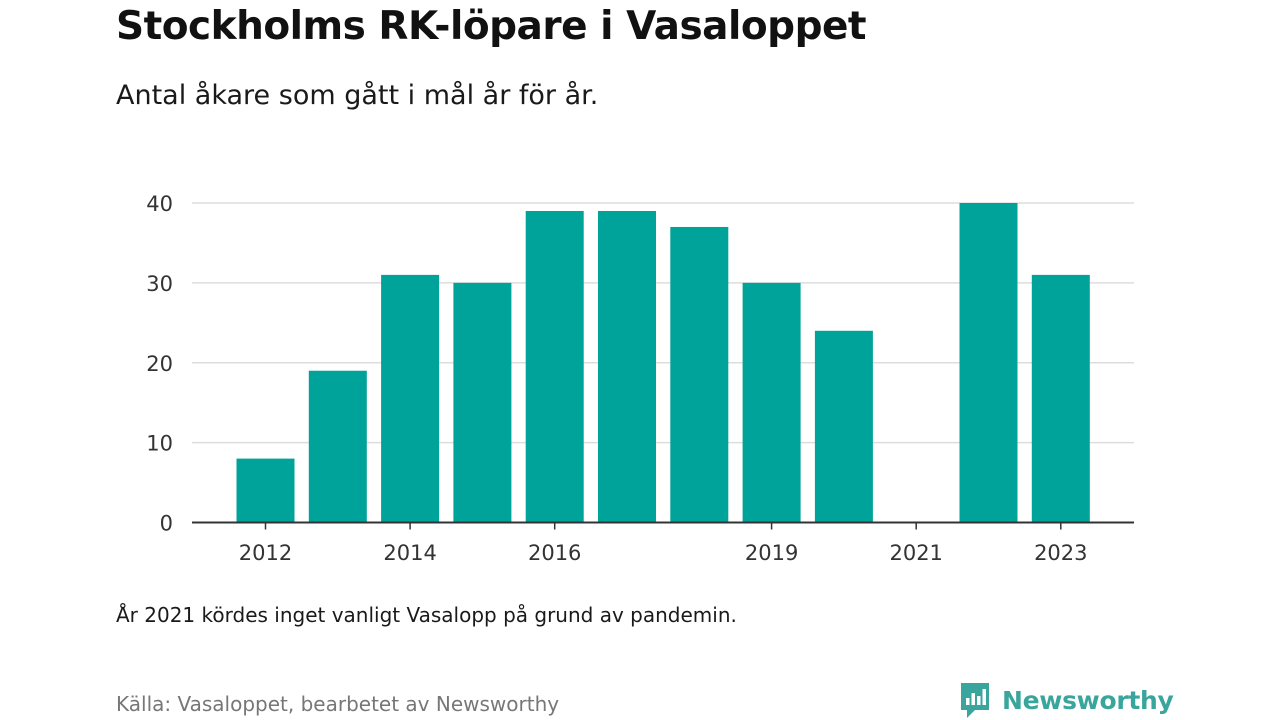 The height and width of the screenshot is (720, 1280). I want to click on chart-title: Stockholms RK-löpare i Vasaloppet, so click(491, 26).